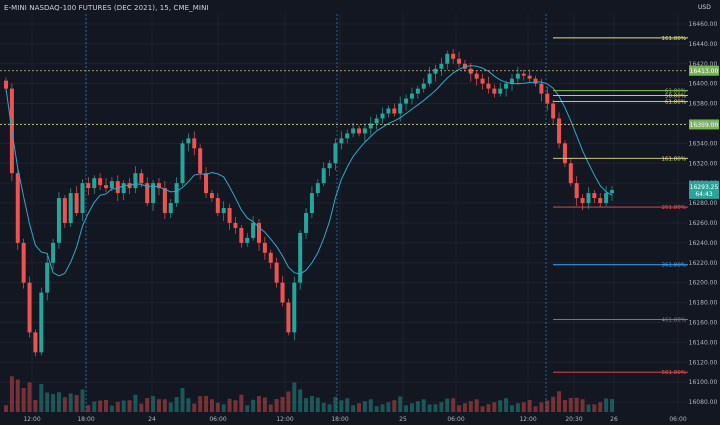  What do you see at coordinates (704, 189) in the screenshot?
I see `last-price-badge` at bounding box center [704, 189].